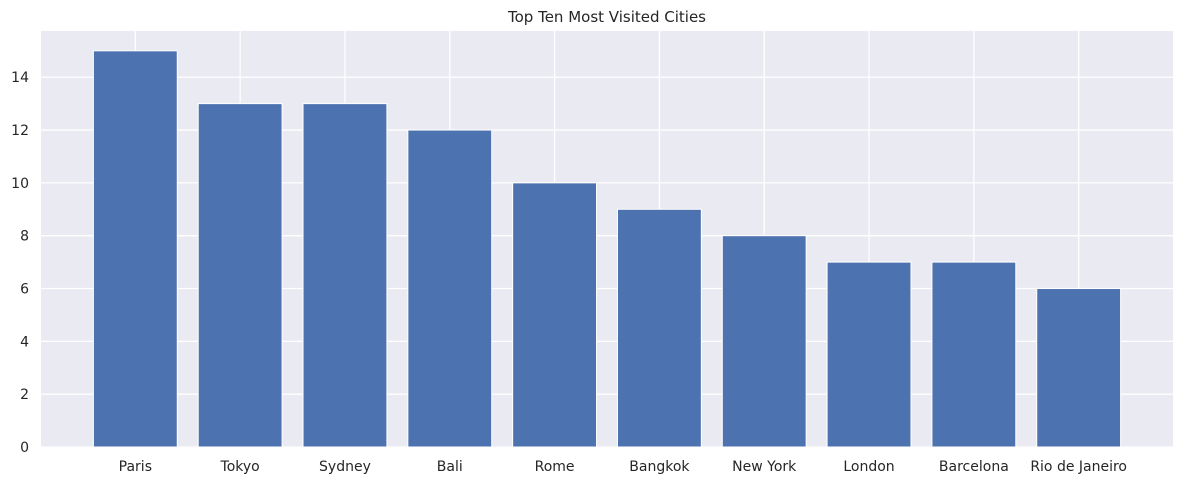 The image size is (1184, 484). What do you see at coordinates (345, 275) in the screenshot?
I see `bar-sydney` at bounding box center [345, 275].